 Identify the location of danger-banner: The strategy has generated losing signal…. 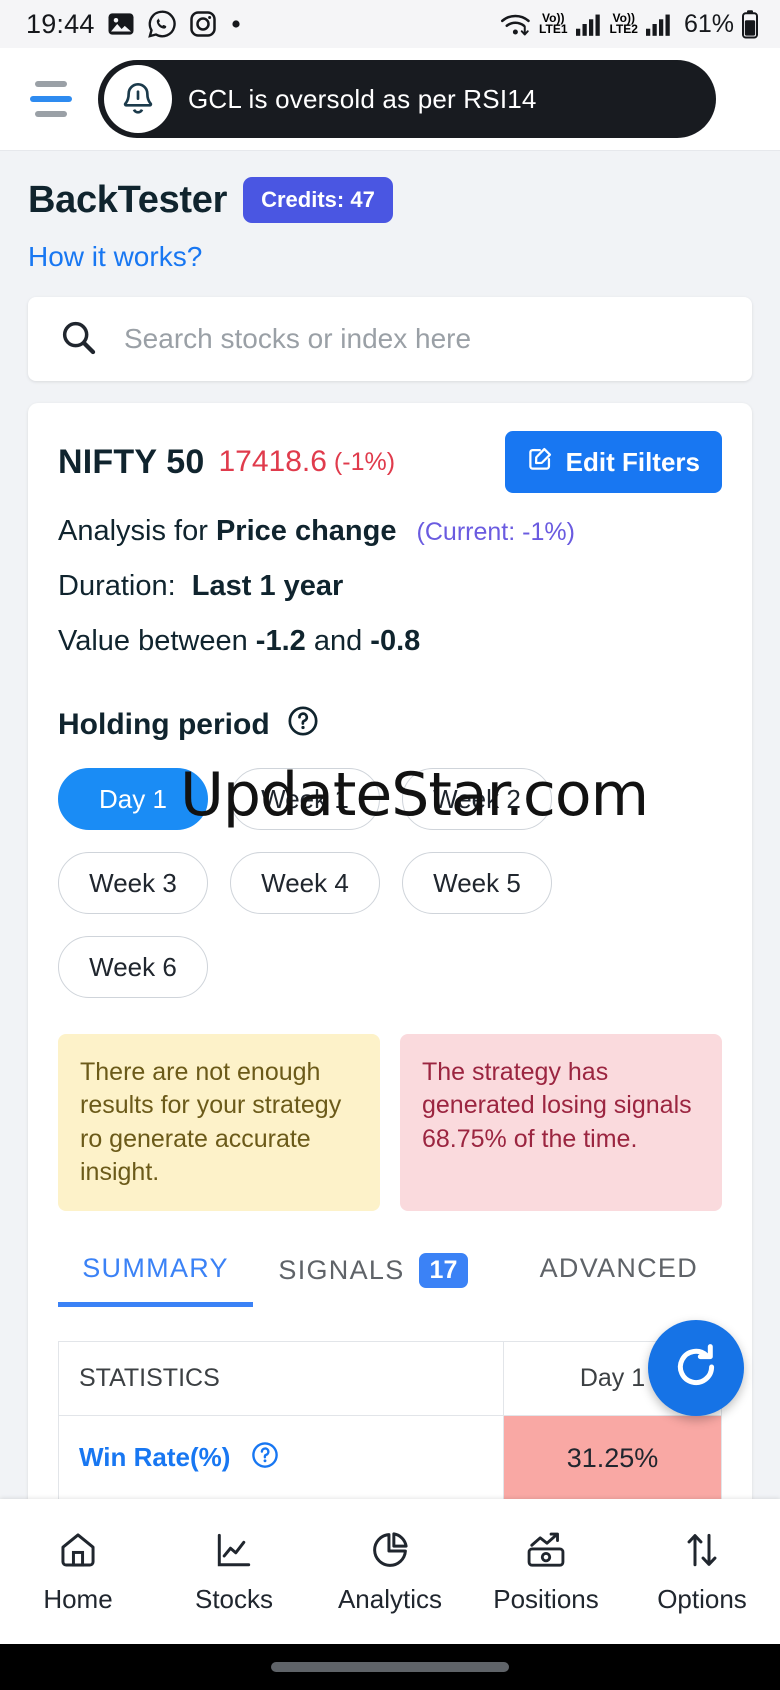
(561, 1122).